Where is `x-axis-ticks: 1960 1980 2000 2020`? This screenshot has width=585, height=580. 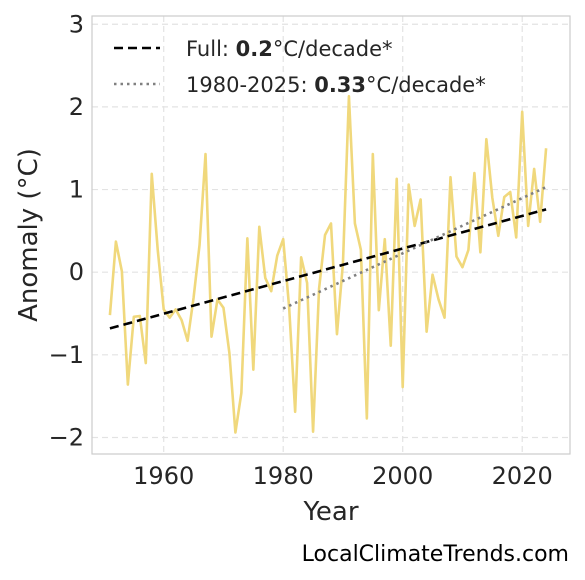
x-axis-ticks: 1960 1980 2000 2020 is located at coordinates (343, 476).